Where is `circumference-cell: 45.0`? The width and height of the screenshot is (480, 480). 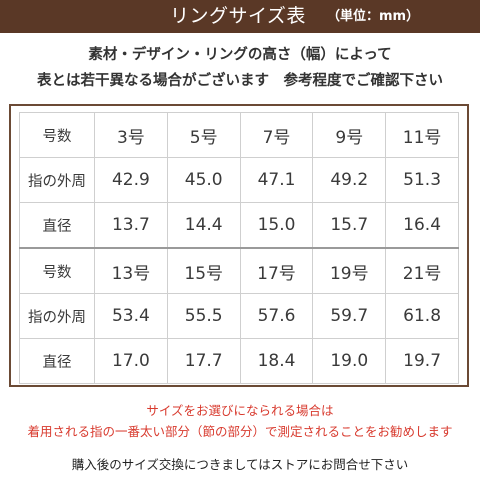
circumference-cell: 45.0 is located at coordinates (203, 180).